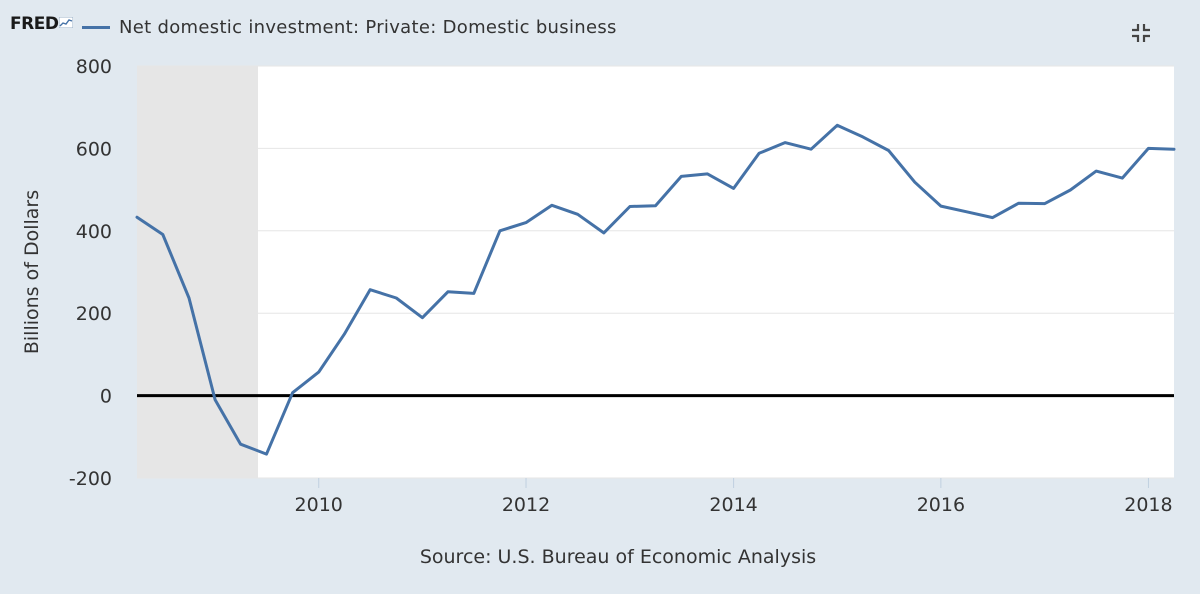 This screenshot has width=1200, height=594. I want to click on y-tick-label: -200, so click(90, 479).